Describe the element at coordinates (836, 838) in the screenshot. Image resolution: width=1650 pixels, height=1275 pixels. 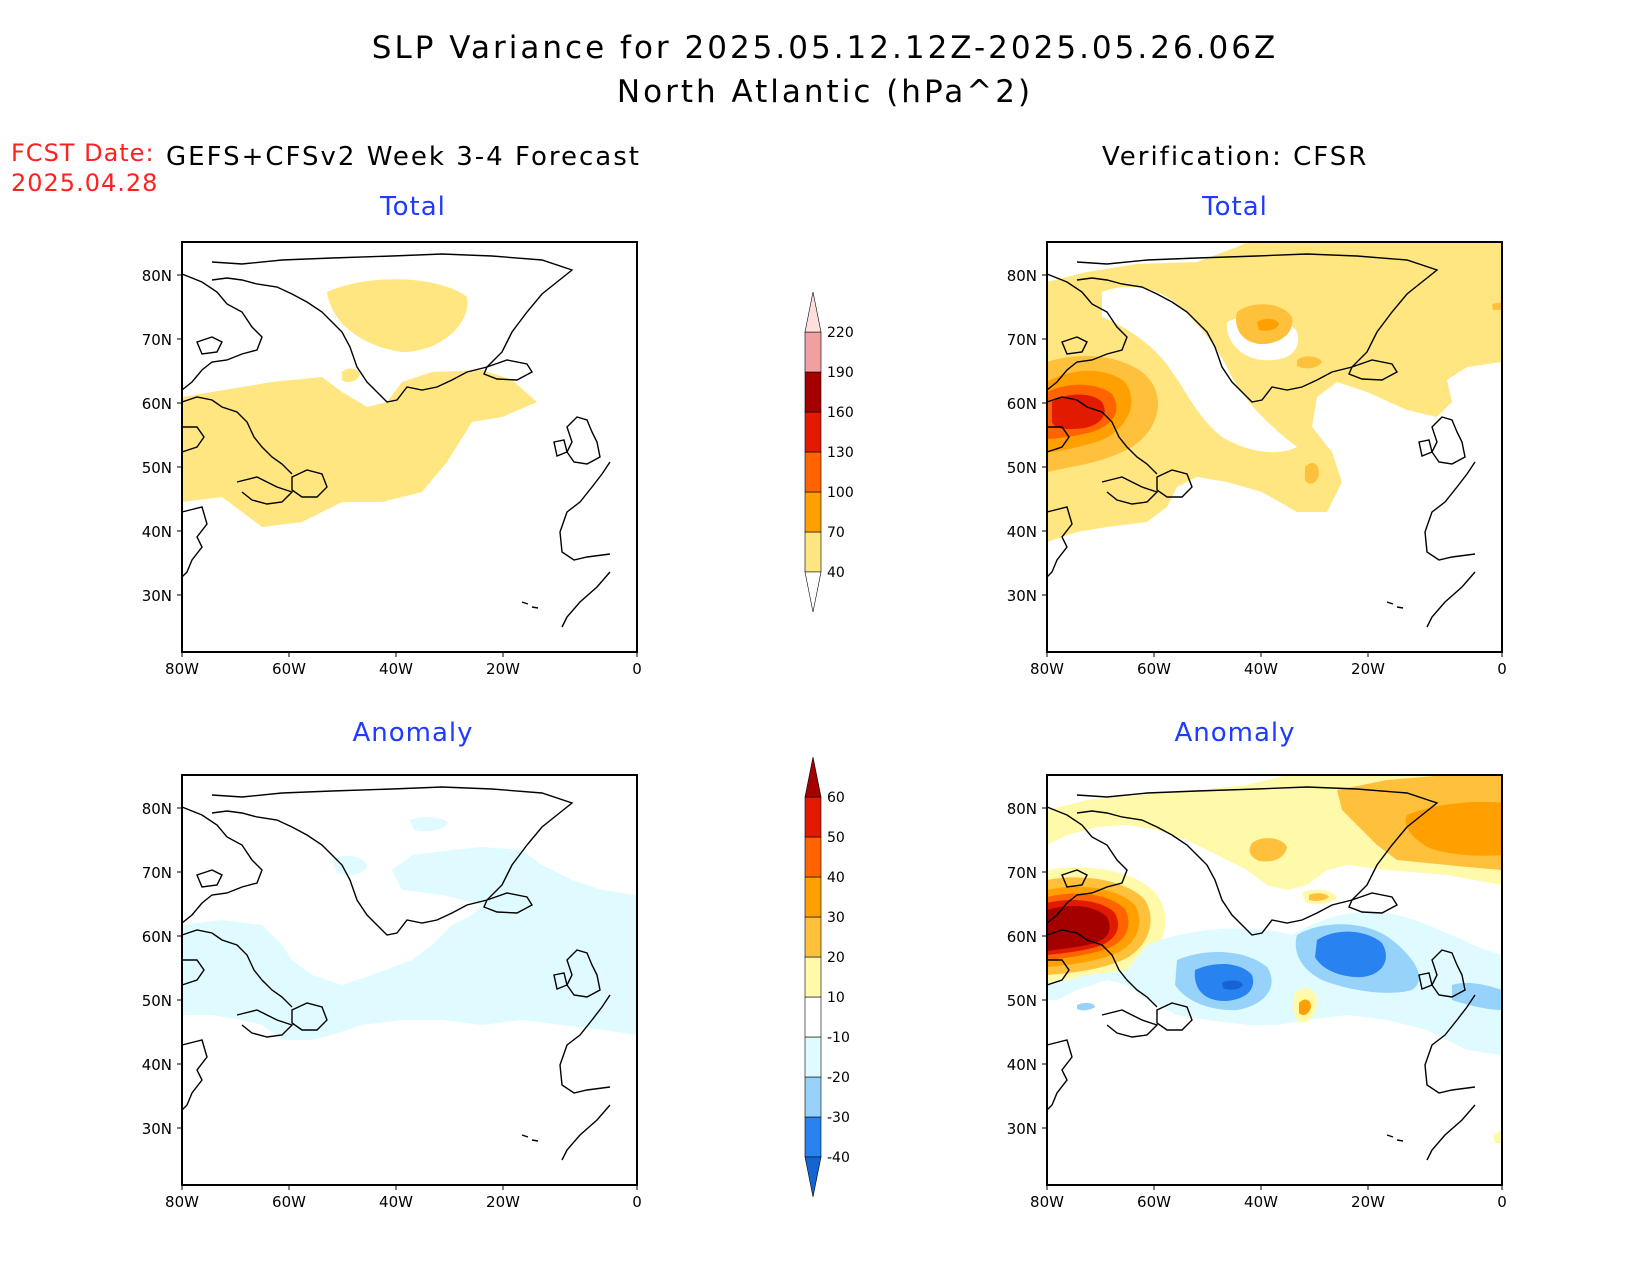
I see `colorbar-label: 50` at that location.